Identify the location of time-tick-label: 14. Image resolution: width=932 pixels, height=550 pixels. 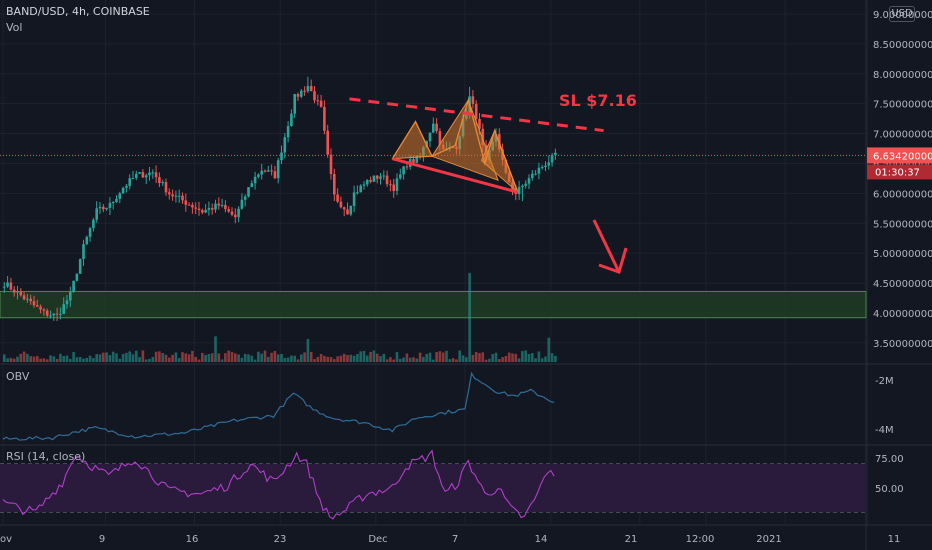
(541, 539).